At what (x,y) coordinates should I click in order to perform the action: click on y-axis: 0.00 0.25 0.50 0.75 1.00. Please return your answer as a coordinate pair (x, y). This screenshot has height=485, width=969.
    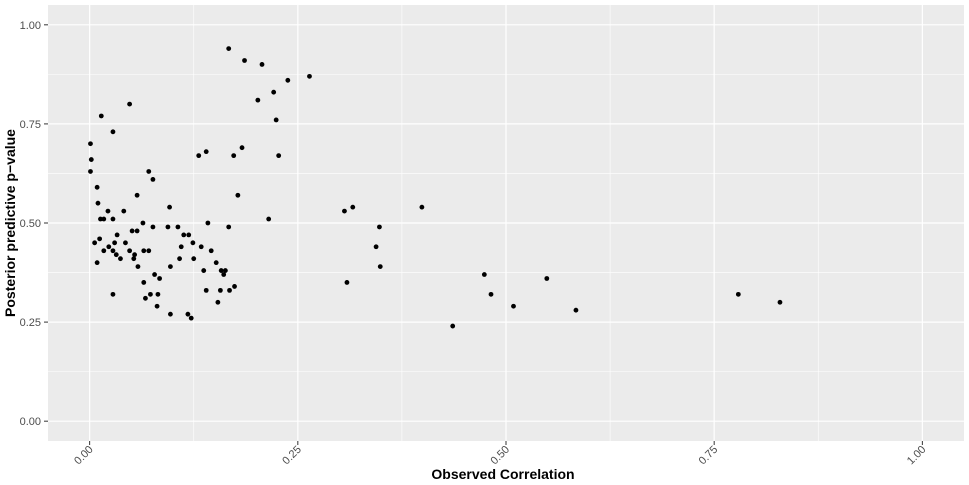
    Looking at the image, I should click on (34, 224).